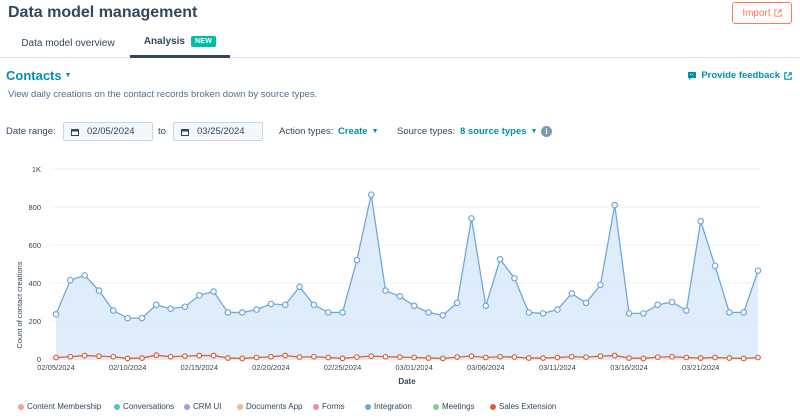 The width and height of the screenshot is (800, 418). I want to click on legend-item: Forms, so click(329, 406).